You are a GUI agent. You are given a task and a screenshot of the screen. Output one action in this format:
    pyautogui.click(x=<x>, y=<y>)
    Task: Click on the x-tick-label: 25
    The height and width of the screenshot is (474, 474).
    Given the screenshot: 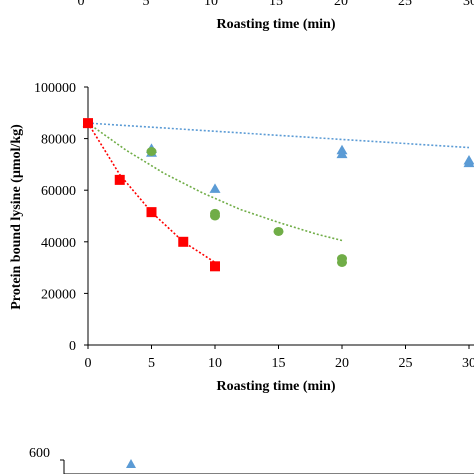 What is the action you would take?
    pyautogui.click(x=406, y=363)
    